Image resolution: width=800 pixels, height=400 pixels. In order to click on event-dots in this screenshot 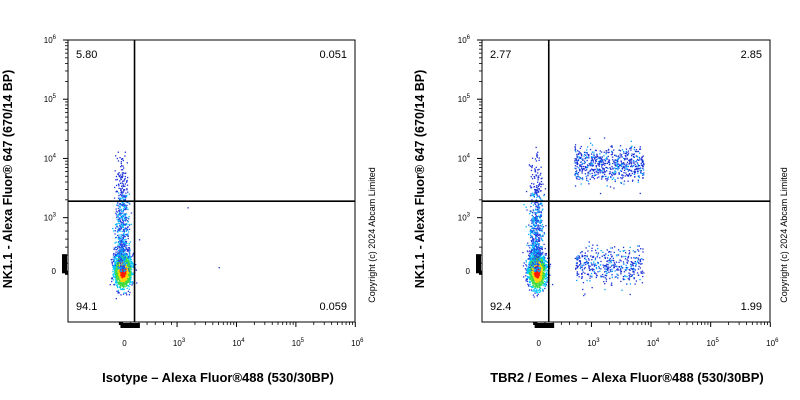, I will do `click(164, 225)`.